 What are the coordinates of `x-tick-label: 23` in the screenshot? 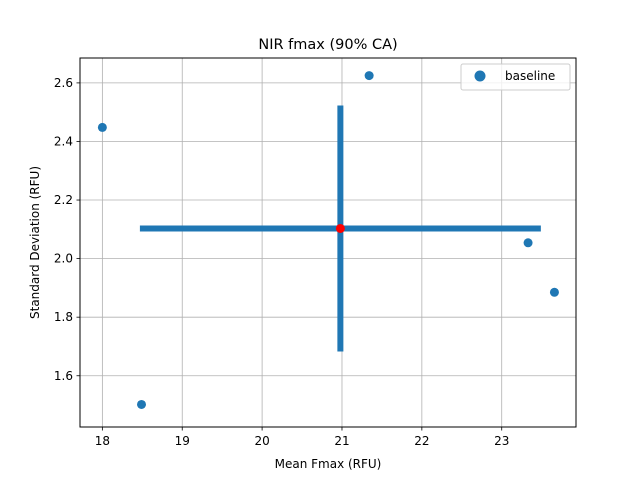 It's located at (501, 441).